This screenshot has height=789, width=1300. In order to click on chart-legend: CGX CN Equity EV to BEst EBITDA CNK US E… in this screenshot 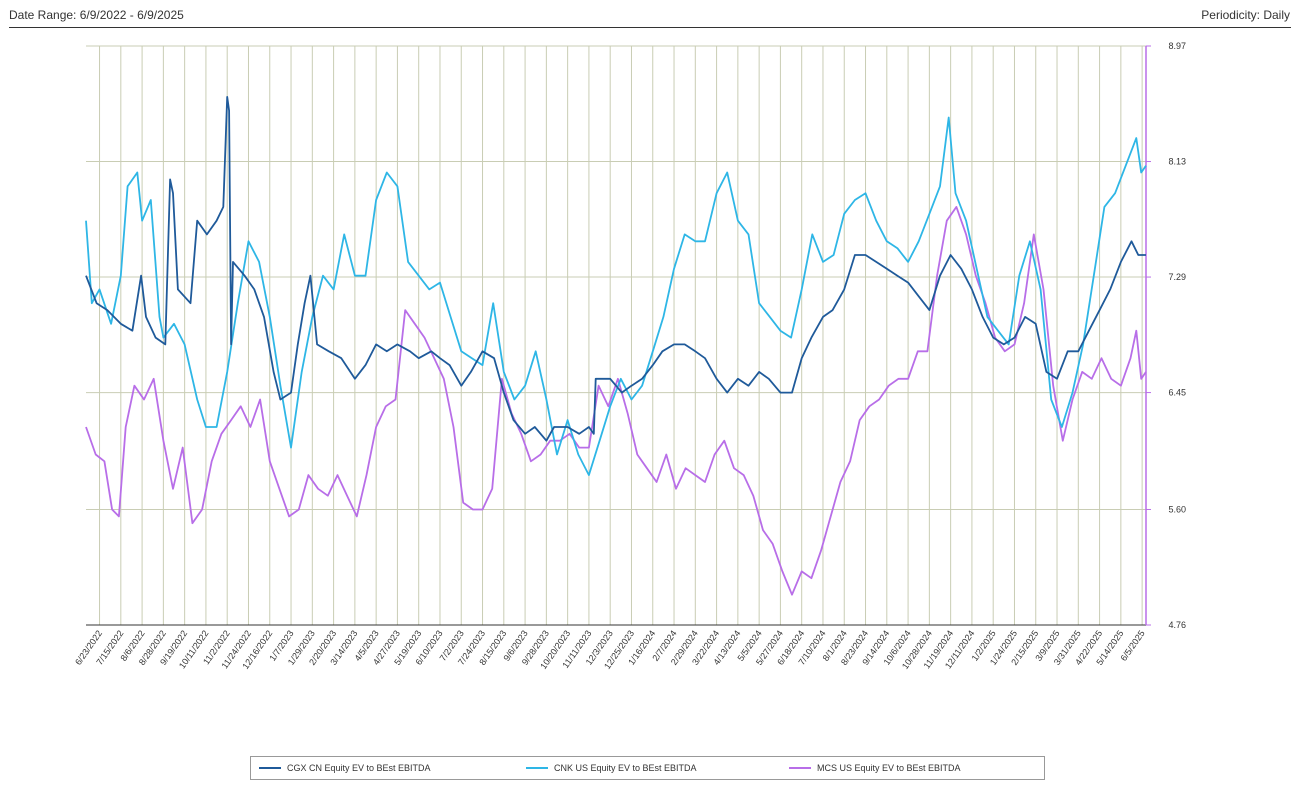, I will do `click(647, 768)`.